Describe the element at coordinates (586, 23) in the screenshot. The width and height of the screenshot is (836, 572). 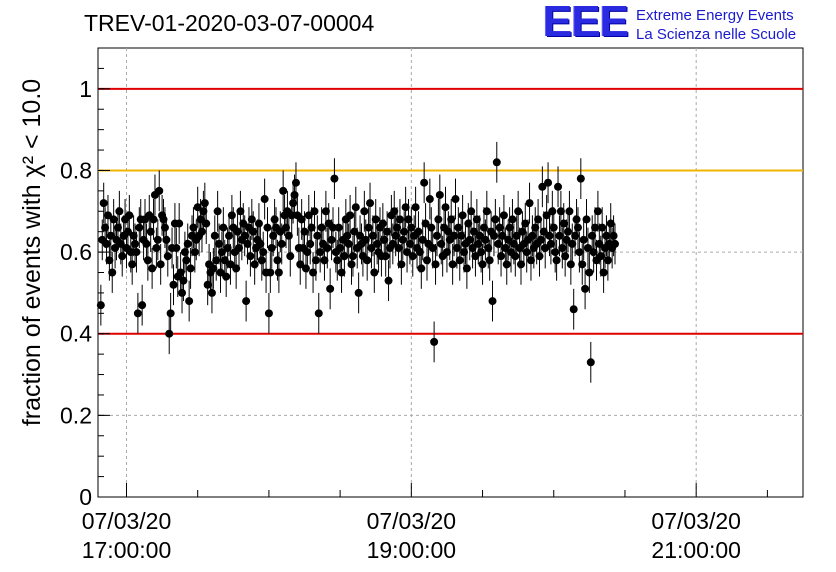
I see `eee-logo-mark: EEE` at that location.